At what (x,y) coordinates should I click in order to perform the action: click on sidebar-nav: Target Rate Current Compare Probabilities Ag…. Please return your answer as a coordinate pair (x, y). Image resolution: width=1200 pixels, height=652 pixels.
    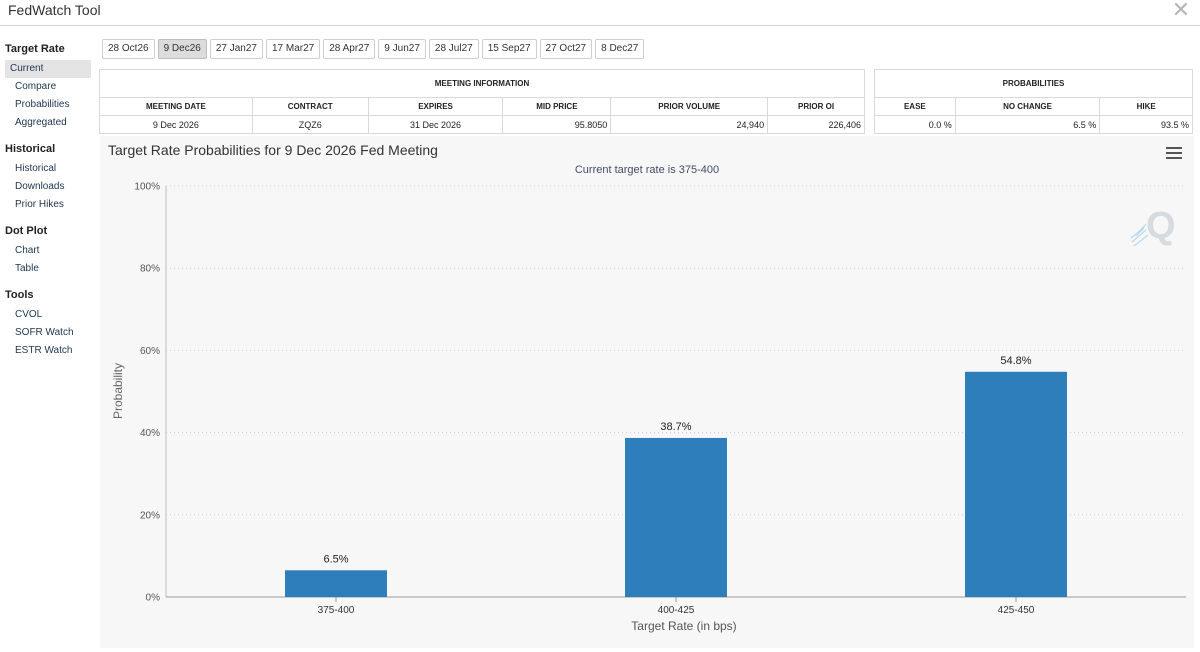
    Looking at the image, I should click on (48, 199).